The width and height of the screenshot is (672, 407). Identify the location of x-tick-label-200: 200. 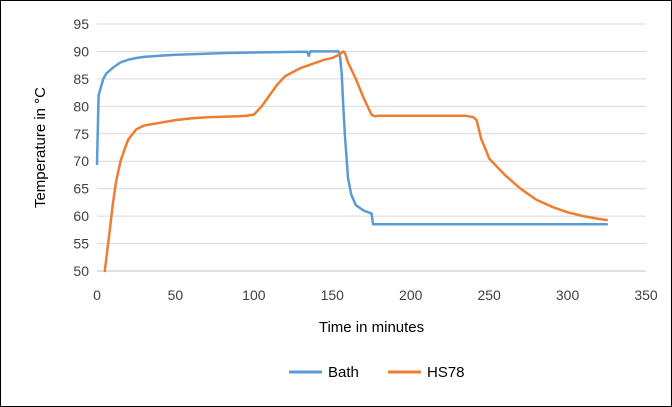
(411, 295).